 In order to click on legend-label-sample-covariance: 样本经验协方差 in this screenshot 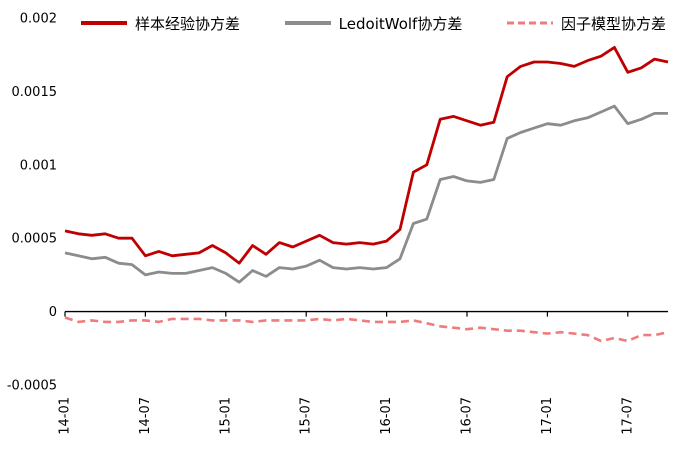, I will do `click(188, 23)`.